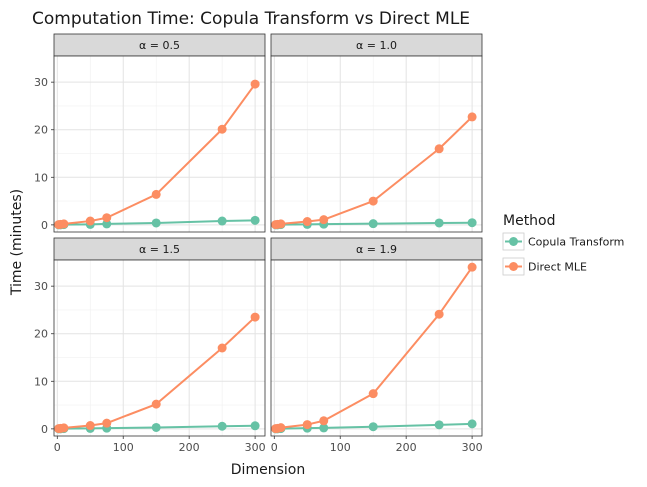 This screenshot has width=647, height=487. I want to click on facet-strip-label: α = 0.5, so click(159, 45).